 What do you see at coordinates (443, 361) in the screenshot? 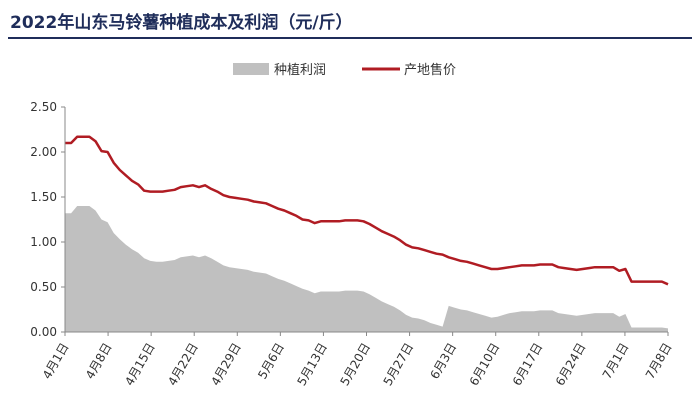
I see `x-tick-label: 6月3日` at bounding box center [443, 361].